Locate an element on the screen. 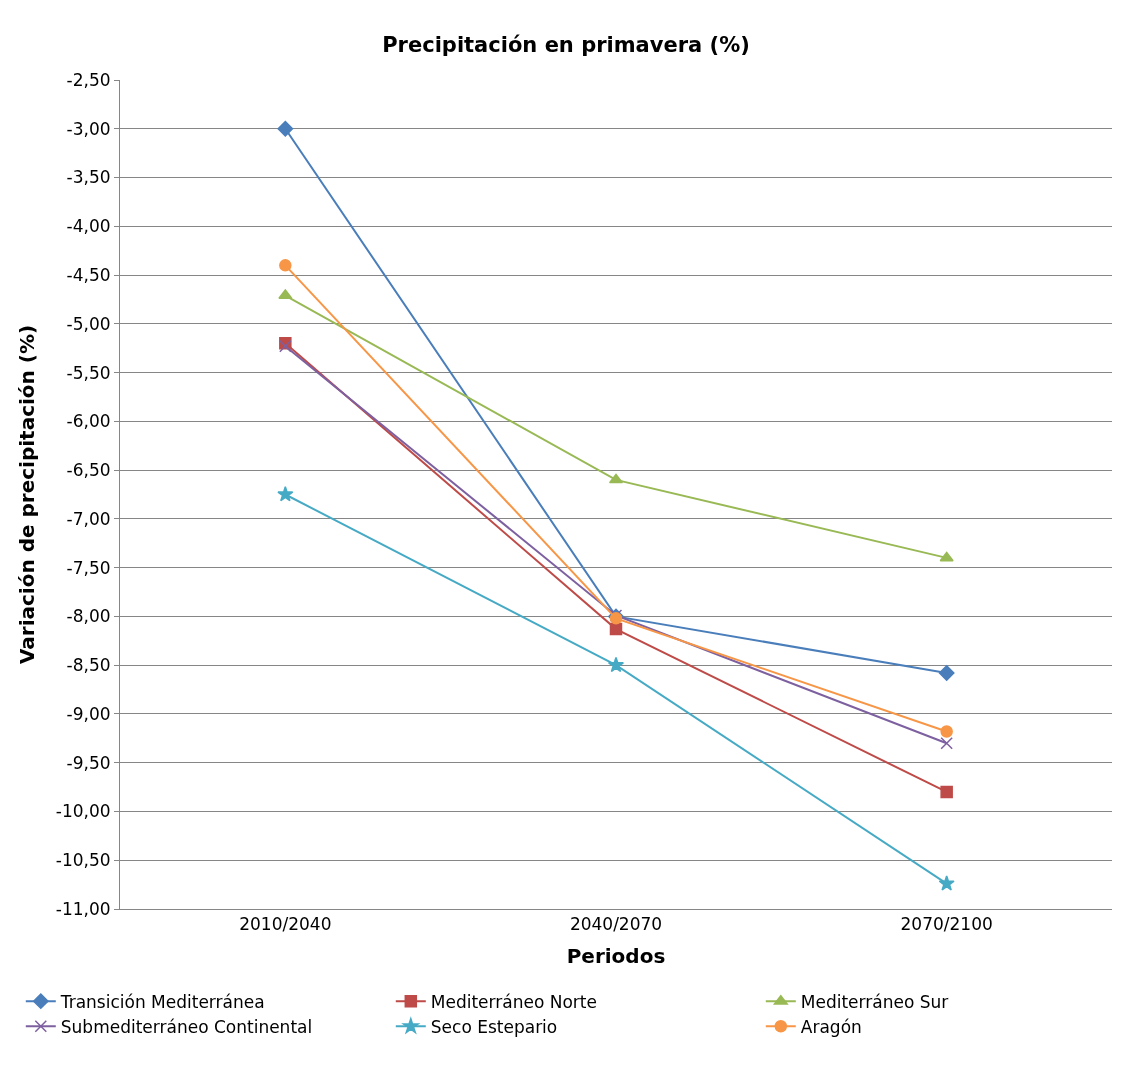  x-tick-label: 2040/2070 is located at coordinates (616, 924).